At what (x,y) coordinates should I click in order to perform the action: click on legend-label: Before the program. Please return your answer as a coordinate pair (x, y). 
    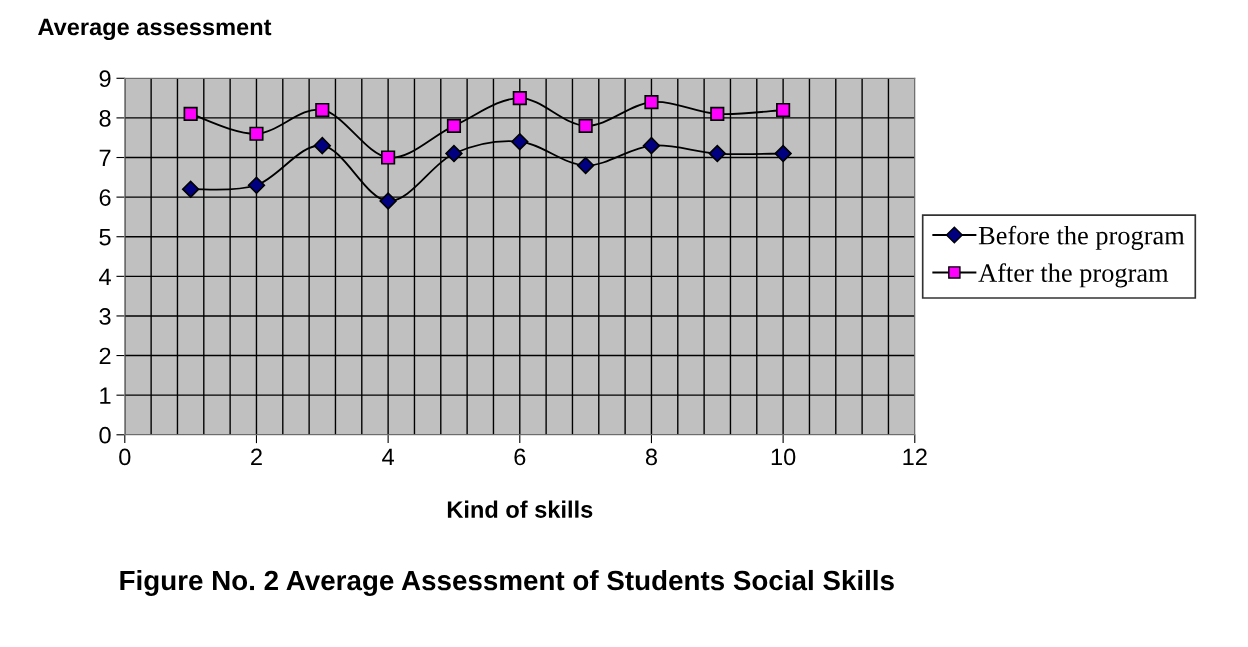
    Looking at the image, I should click on (1081, 237).